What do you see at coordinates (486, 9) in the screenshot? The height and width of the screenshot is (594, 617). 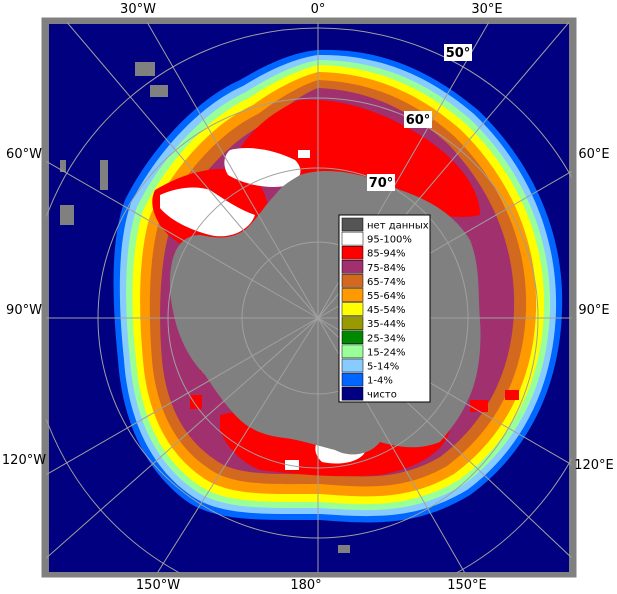 I see `lon-label-30e: 30°E` at bounding box center [486, 9].